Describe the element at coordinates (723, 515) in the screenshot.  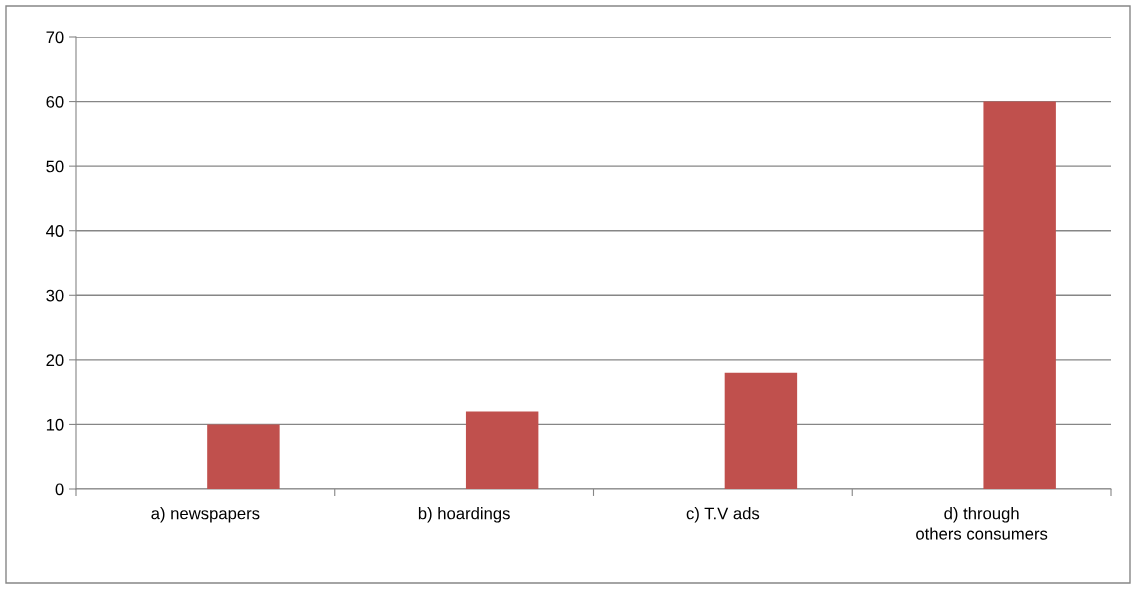
I see `x-tick-label: c) T.V ads` at that location.